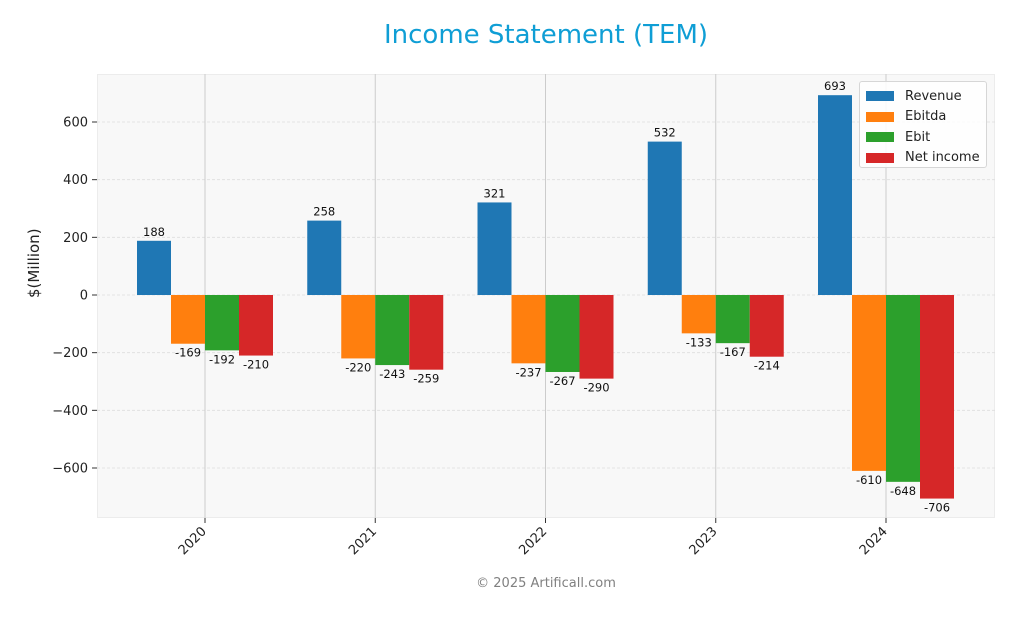 The width and height of the screenshot is (1019, 617). What do you see at coordinates (392, 374) in the screenshot?
I see `bar-value-label: -243` at bounding box center [392, 374].